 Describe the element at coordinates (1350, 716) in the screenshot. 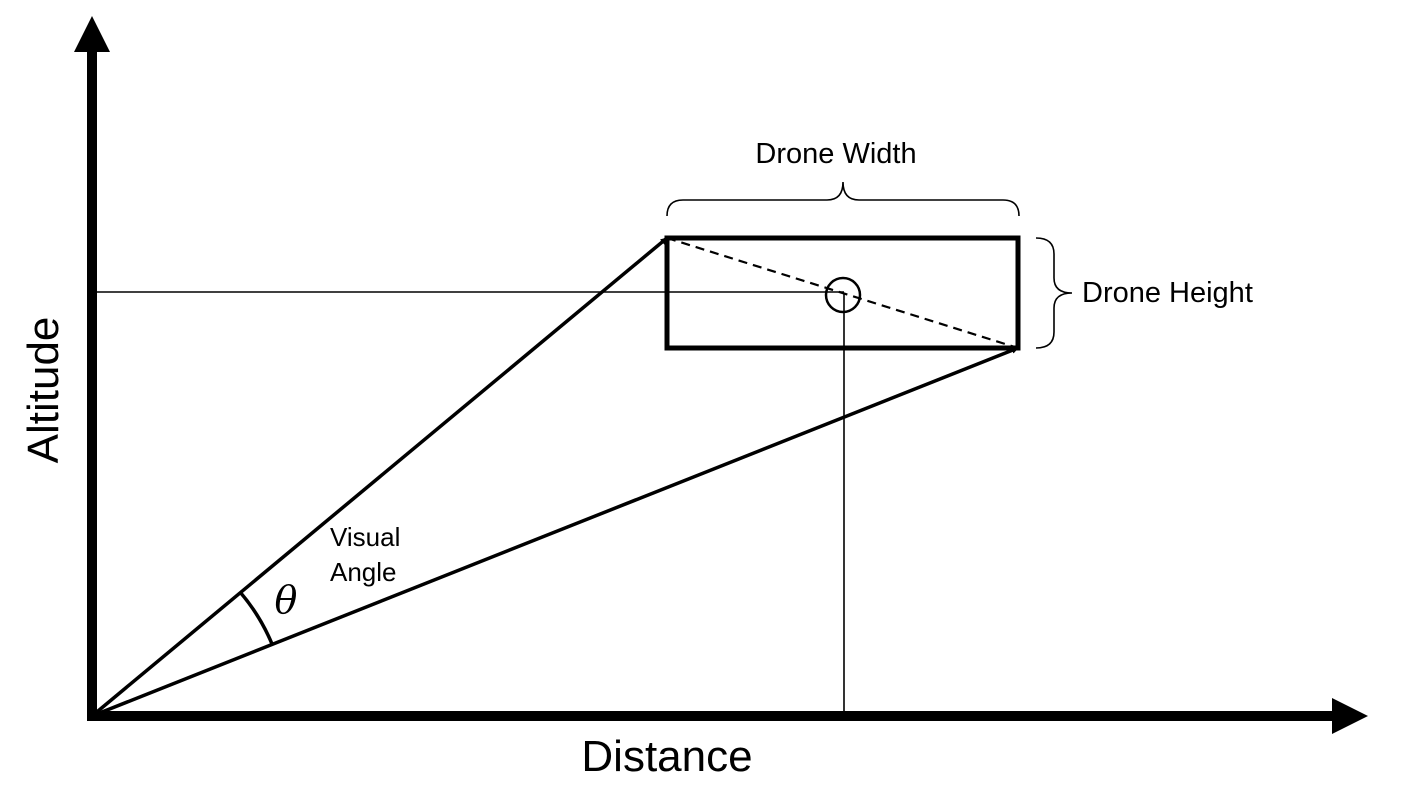

I see `x-axis-arrowhead` at that location.